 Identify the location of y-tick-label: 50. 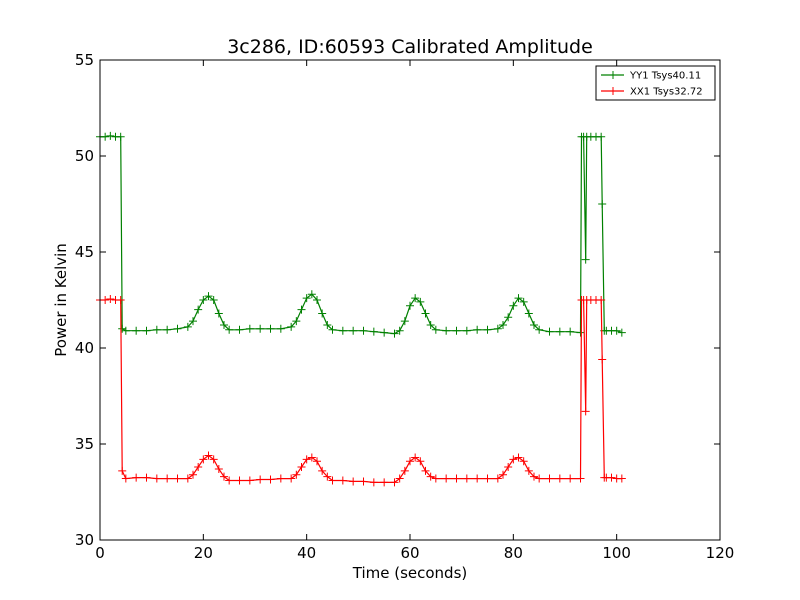
(84, 156).